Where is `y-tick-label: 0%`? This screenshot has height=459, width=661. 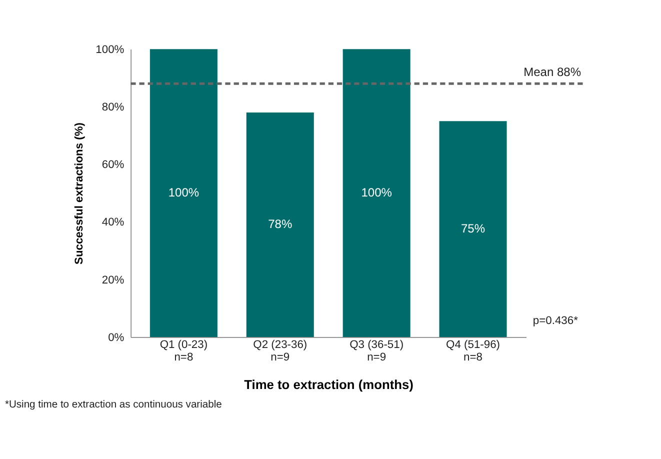 y-tick-label: 0% is located at coordinates (116, 338).